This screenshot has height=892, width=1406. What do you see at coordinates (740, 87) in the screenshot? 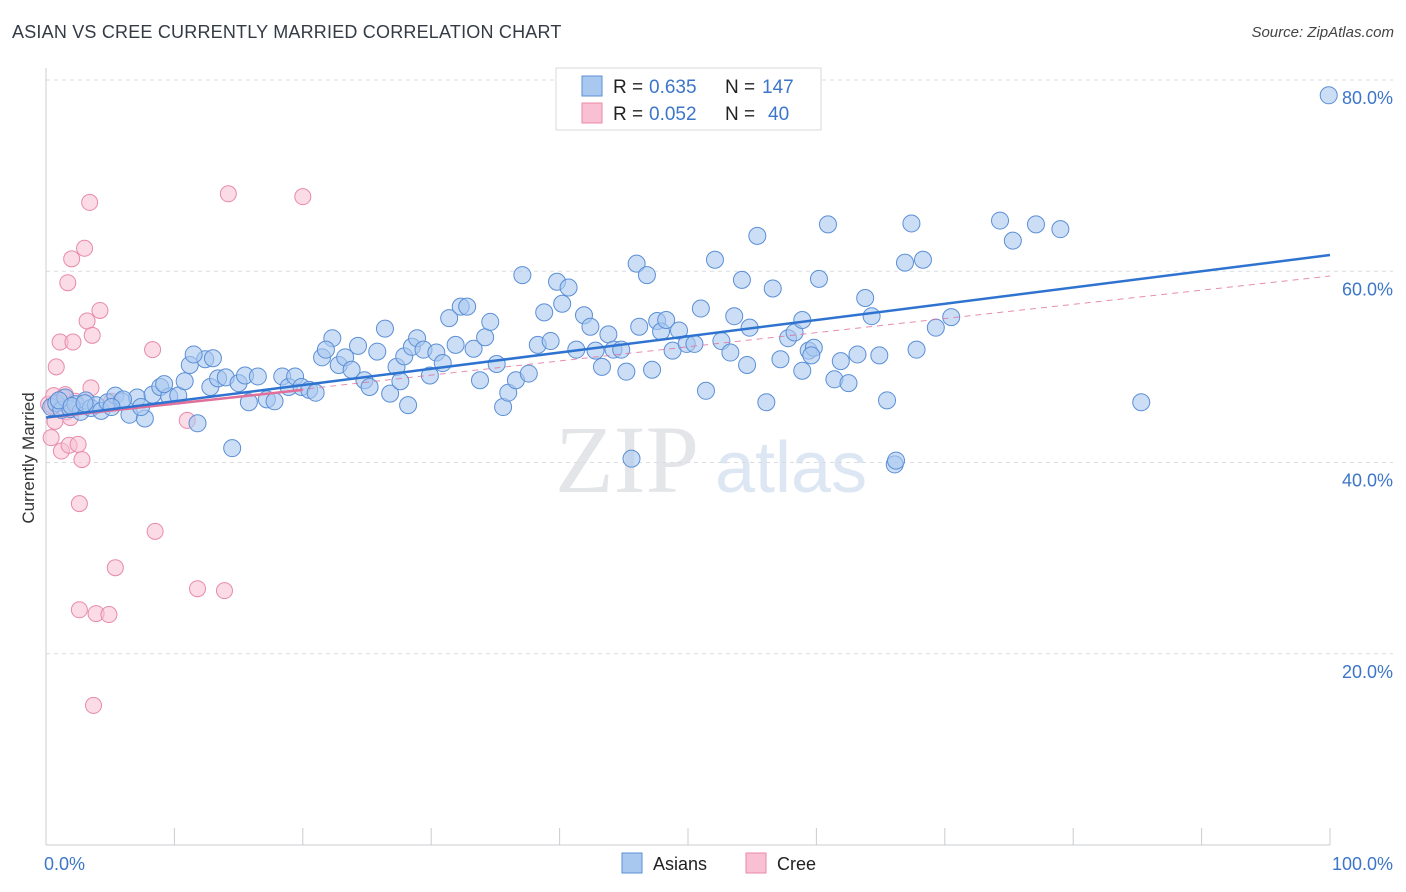
I see `stats-legend-asians-n-label: N =` at bounding box center [740, 87].